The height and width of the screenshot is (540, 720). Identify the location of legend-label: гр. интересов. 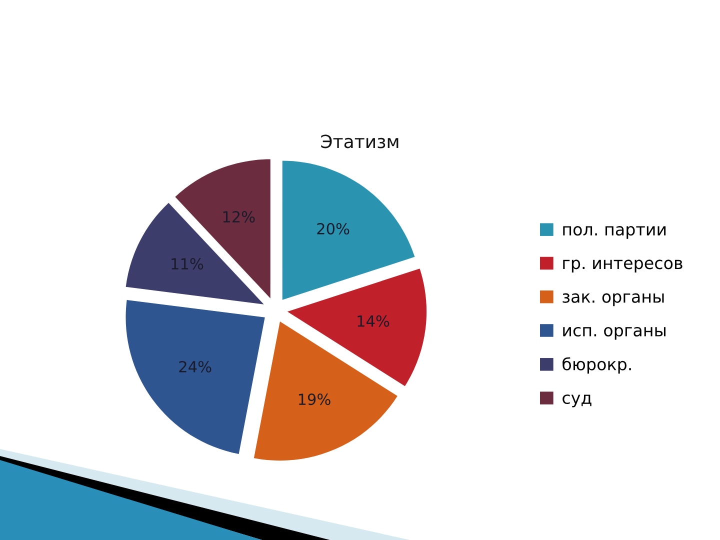
(622, 266).